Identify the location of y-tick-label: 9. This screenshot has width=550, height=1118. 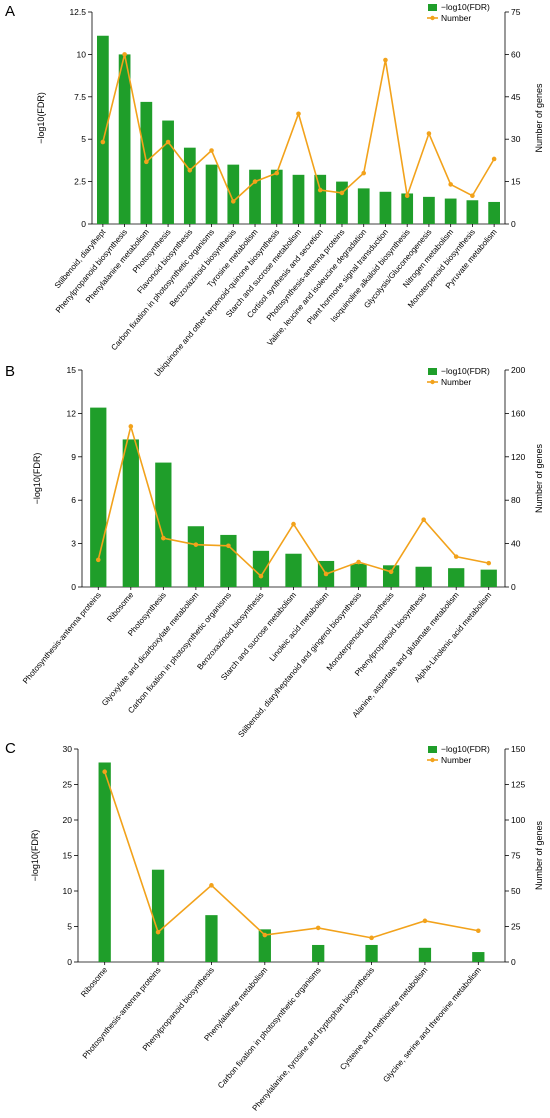
(73, 457).